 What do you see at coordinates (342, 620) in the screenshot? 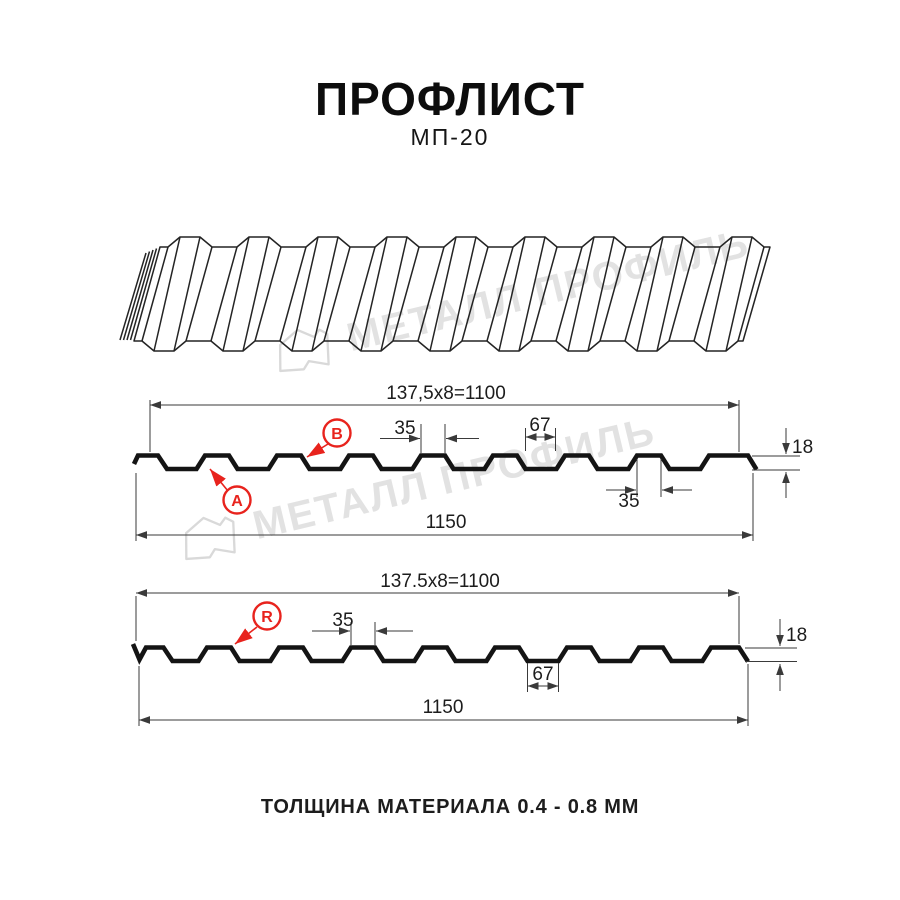
I see `dim-rib-top-width-bottom: 35` at bounding box center [342, 620].